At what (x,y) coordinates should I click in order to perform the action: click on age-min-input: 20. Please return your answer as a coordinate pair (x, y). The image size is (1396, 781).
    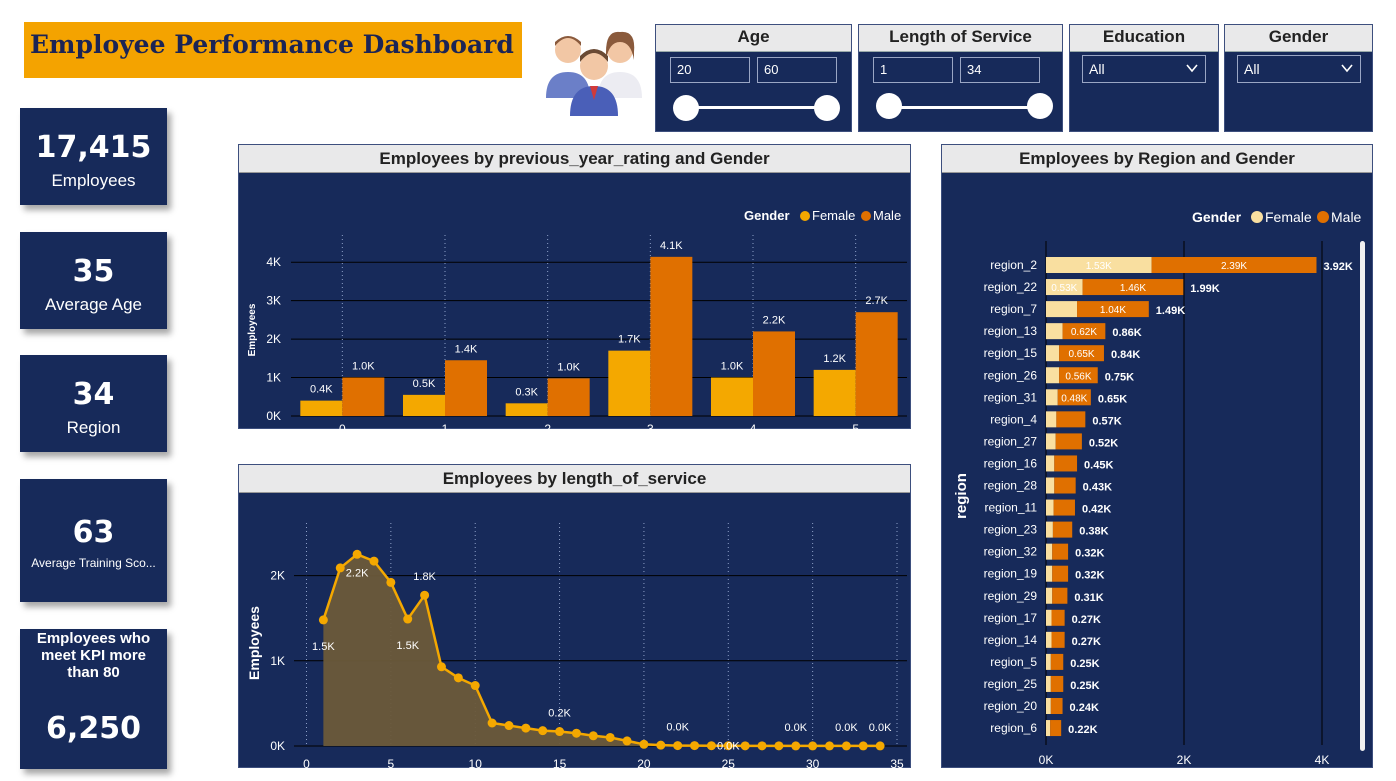
    Looking at the image, I should click on (710, 70).